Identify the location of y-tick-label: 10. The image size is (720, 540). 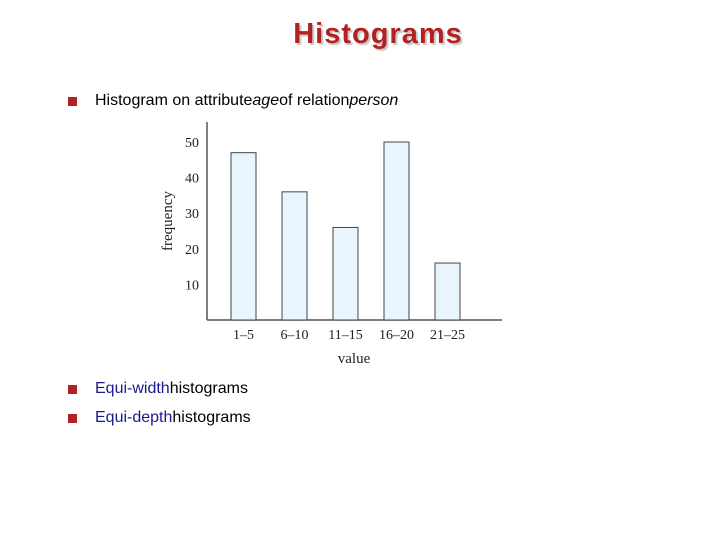
(192, 285).